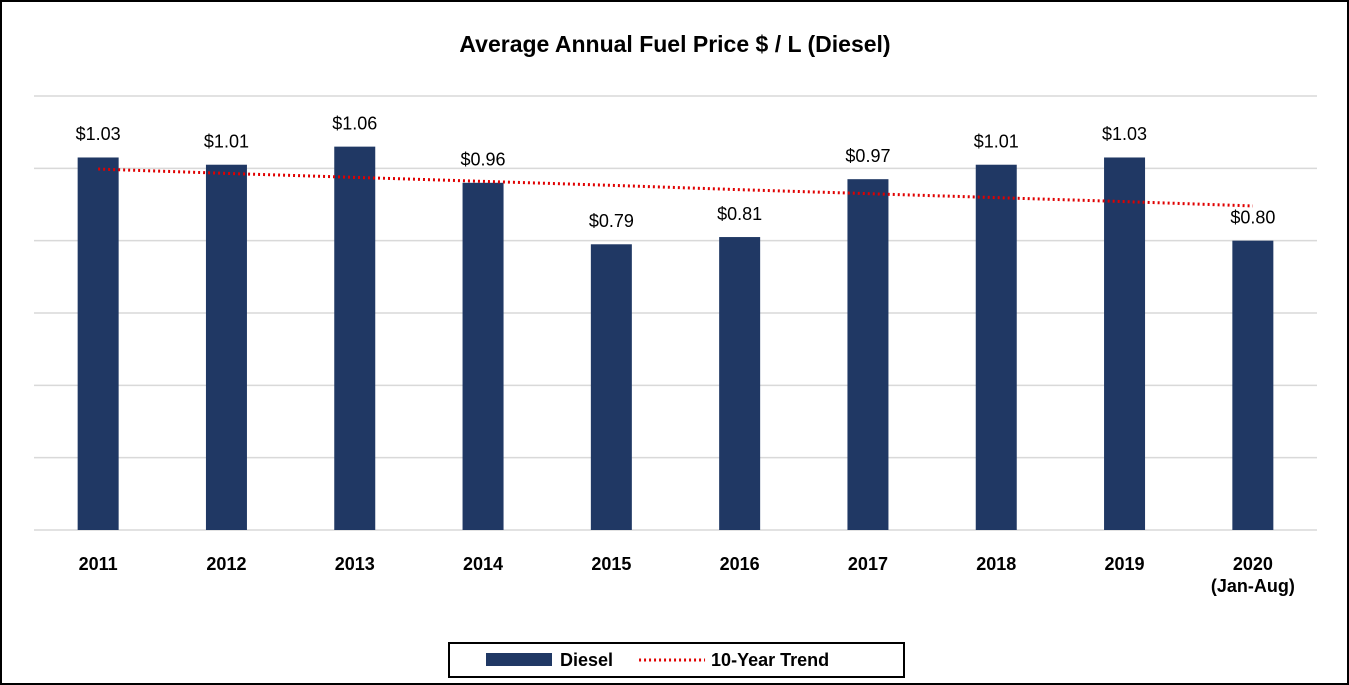 The width and height of the screenshot is (1349, 685). I want to click on x-tick-label: 2013, so click(355, 564).